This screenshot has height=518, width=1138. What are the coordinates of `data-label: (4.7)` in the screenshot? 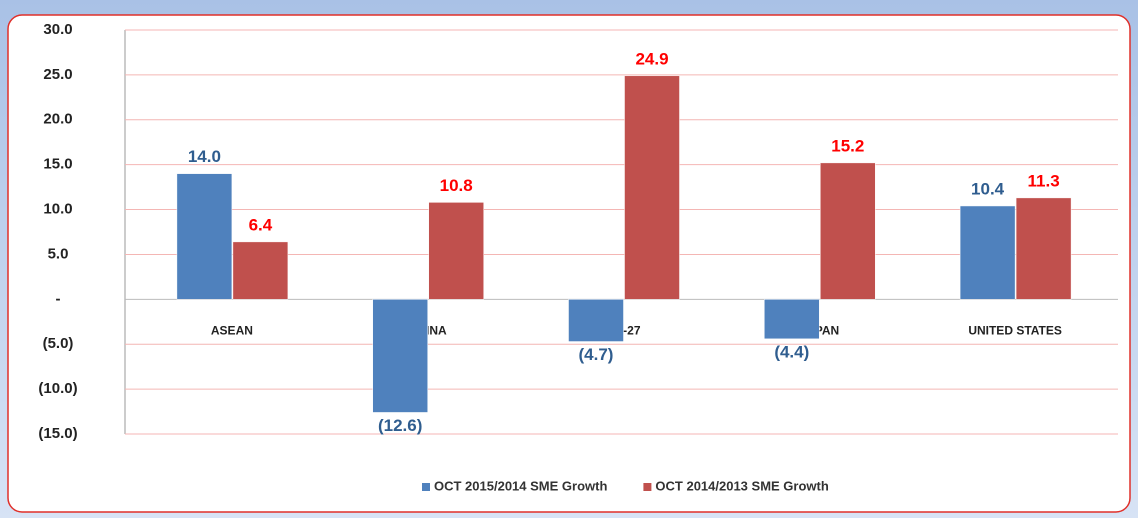 It's located at (596, 354).